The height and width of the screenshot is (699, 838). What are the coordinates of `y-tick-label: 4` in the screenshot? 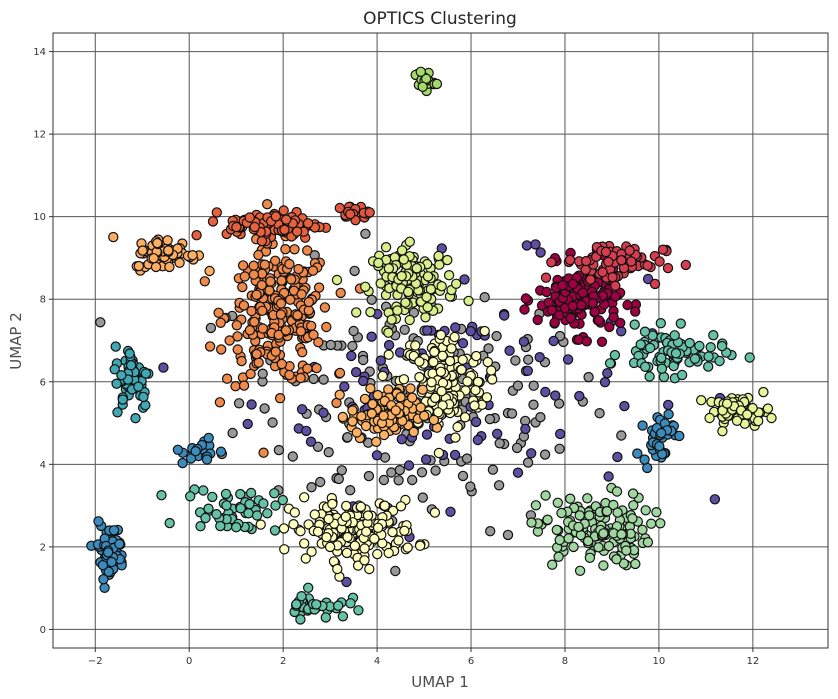 It's located at (43, 465).